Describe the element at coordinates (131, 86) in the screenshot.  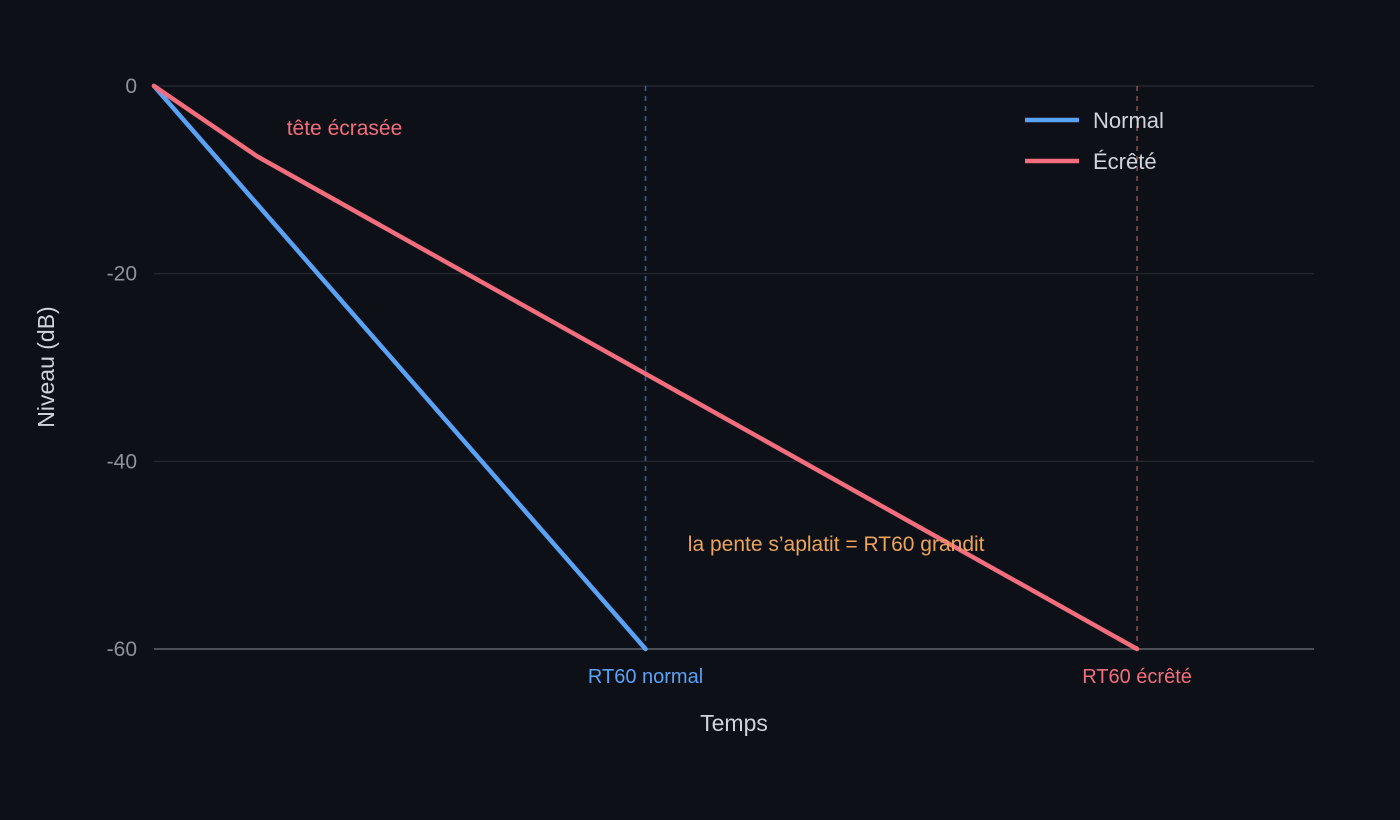
I see `y-tick-label: 0` at that location.